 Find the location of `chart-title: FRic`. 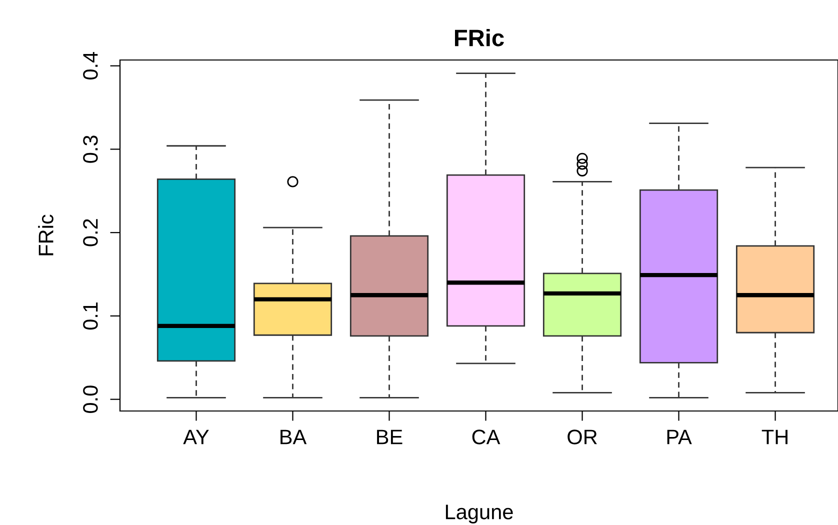

chart-title: FRic is located at coordinates (479, 37).